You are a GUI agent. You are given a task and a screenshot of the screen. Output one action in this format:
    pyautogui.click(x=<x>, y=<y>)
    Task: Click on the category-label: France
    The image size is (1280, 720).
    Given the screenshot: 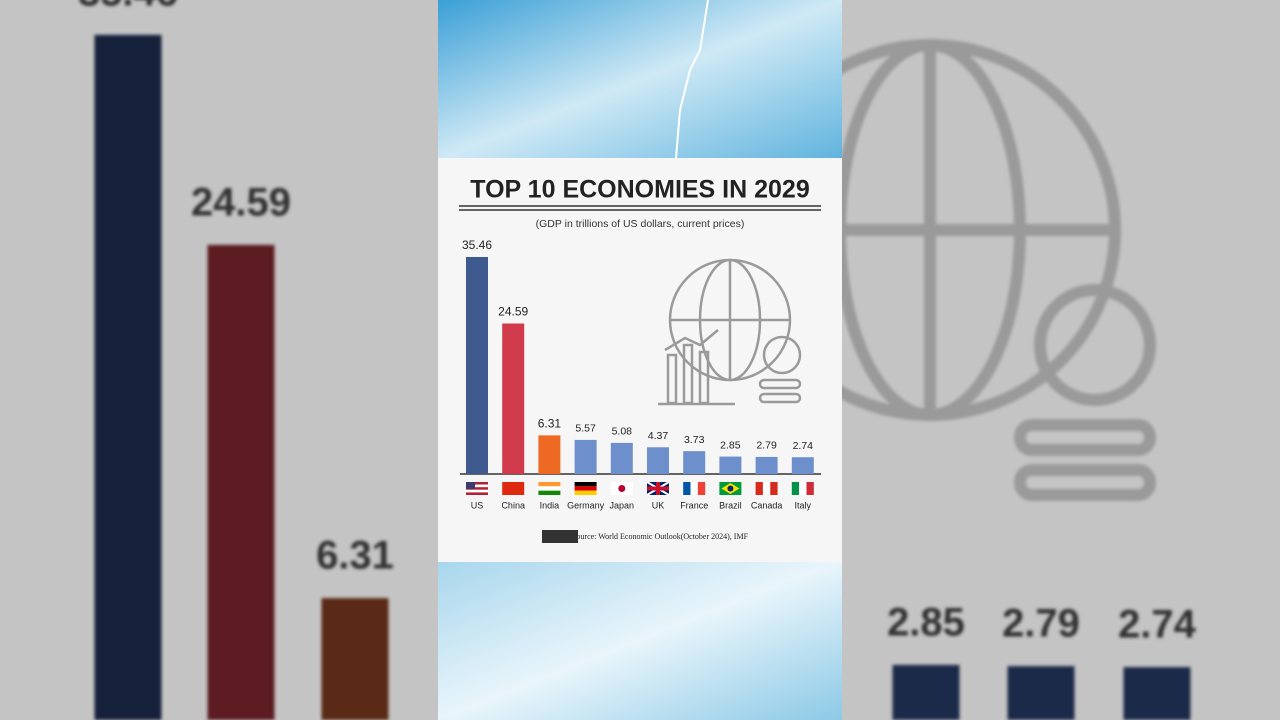 What is the action you would take?
    pyautogui.click(x=694, y=505)
    